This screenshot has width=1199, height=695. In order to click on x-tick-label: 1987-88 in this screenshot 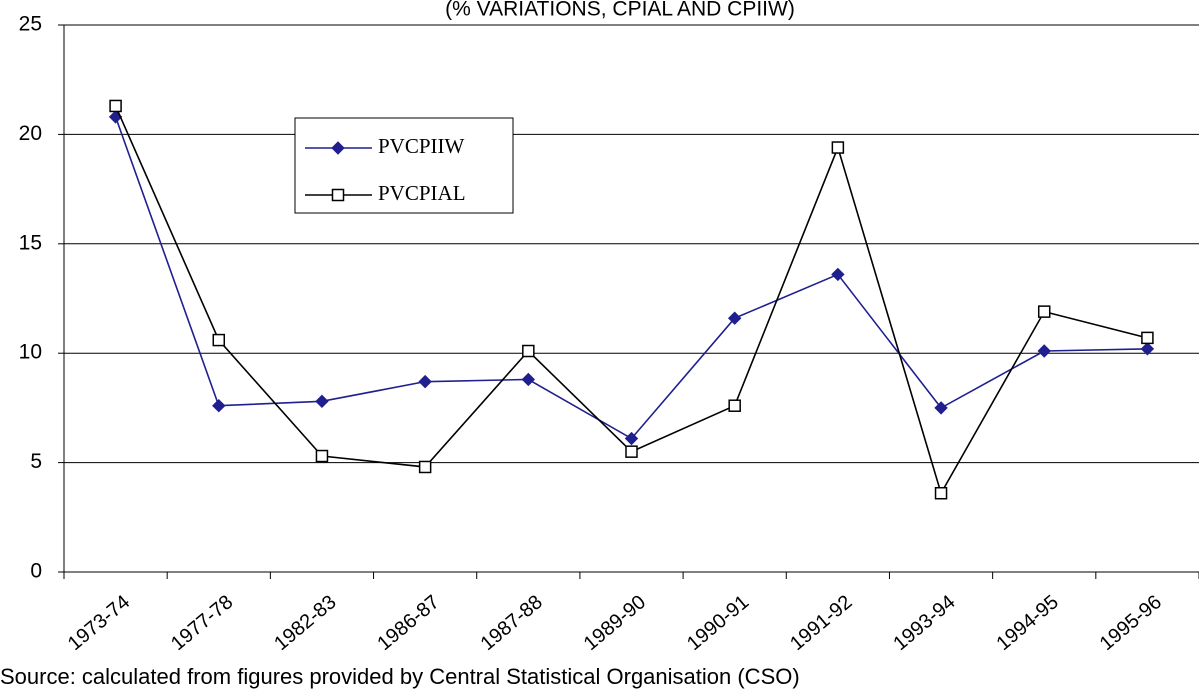, I will do `click(512, 623)`.